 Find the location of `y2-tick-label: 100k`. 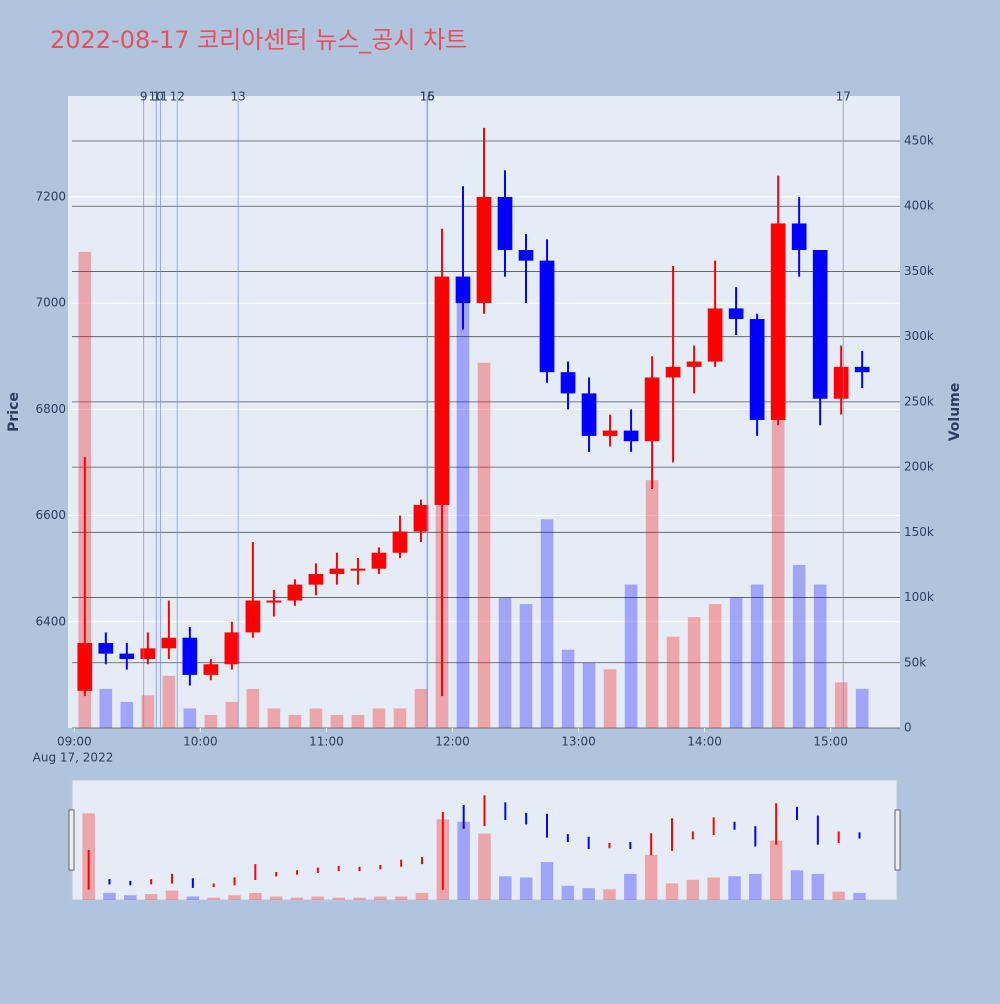

y2-tick-label: 100k is located at coordinates (919, 597).